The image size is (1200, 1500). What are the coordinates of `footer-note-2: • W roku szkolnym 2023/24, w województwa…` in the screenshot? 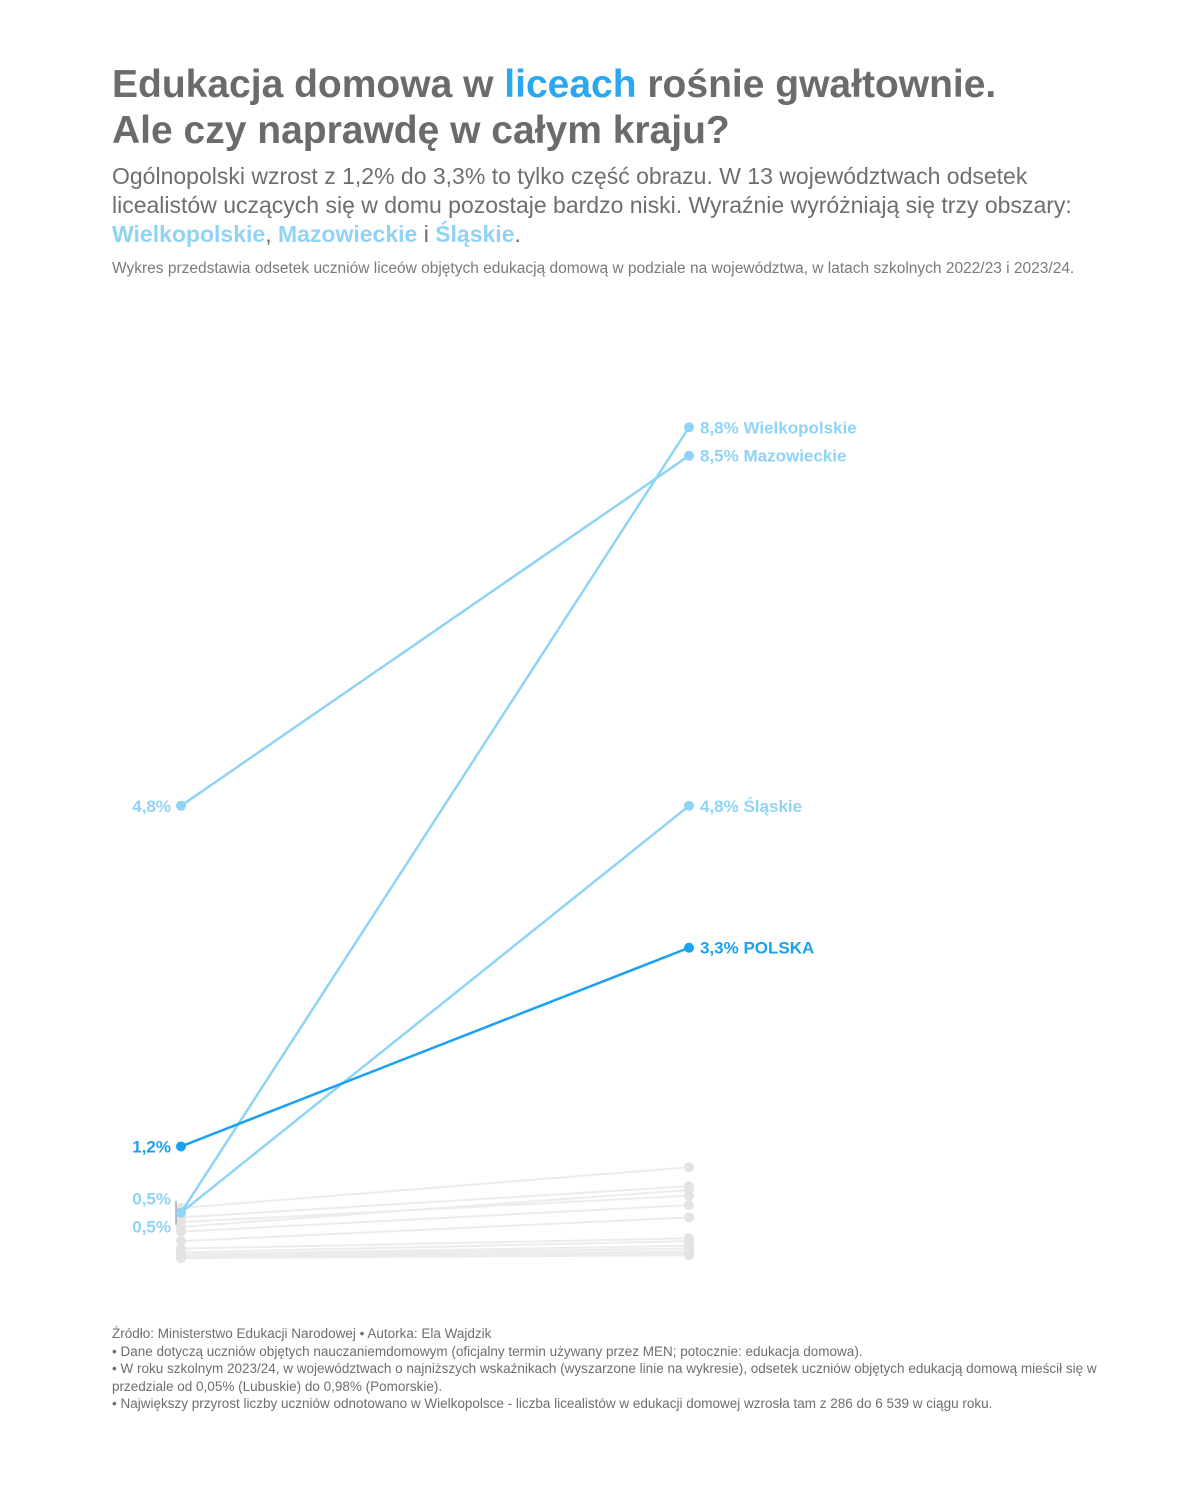 It's located at (604, 1377).